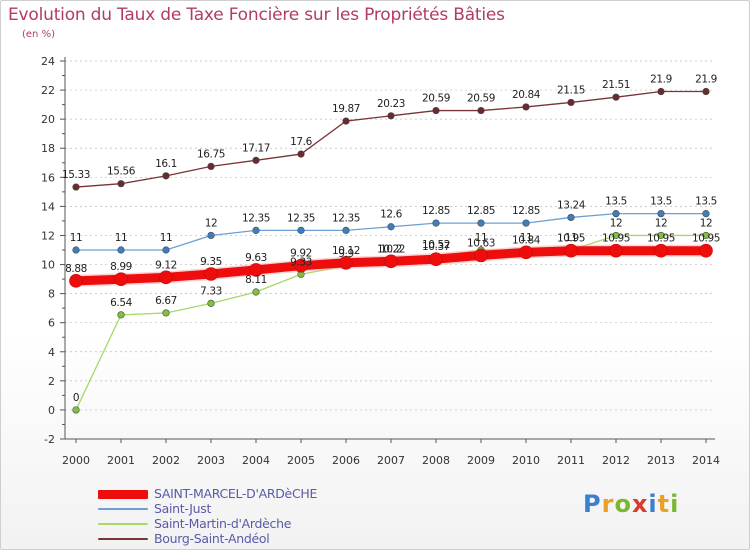 The height and width of the screenshot is (550, 750). What do you see at coordinates (571, 90) in the screenshot?
I see `data-label: 21.15` at bounding box center [571, 90].